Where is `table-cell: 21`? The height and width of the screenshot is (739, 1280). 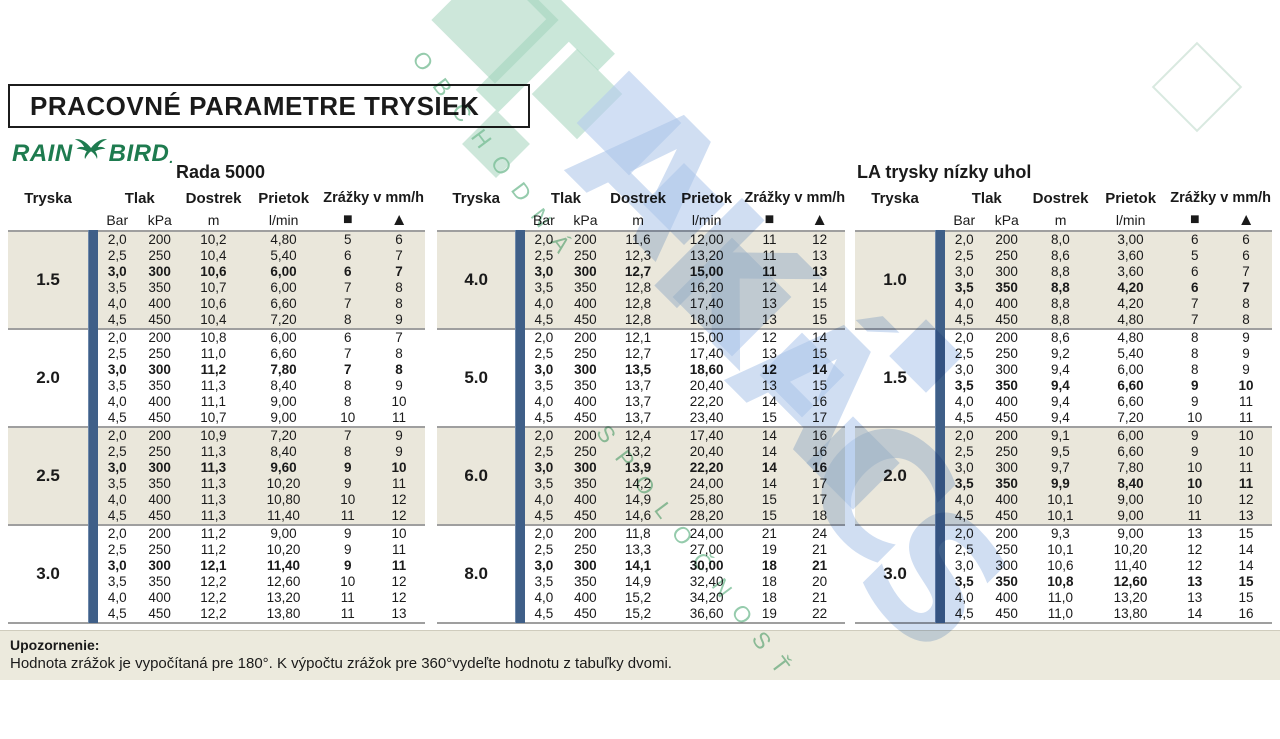 table-cell: 21 is located at coordinates (820, 565).